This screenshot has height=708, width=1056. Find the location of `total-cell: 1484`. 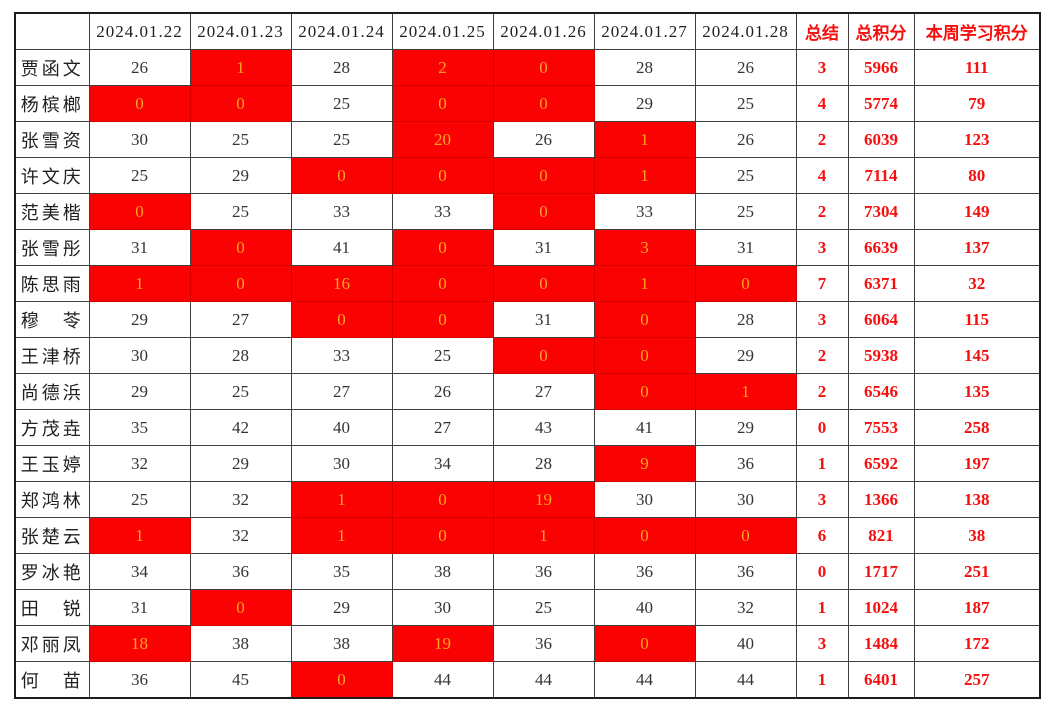

total-cell: 1484 is located at coordinates (881, 643).